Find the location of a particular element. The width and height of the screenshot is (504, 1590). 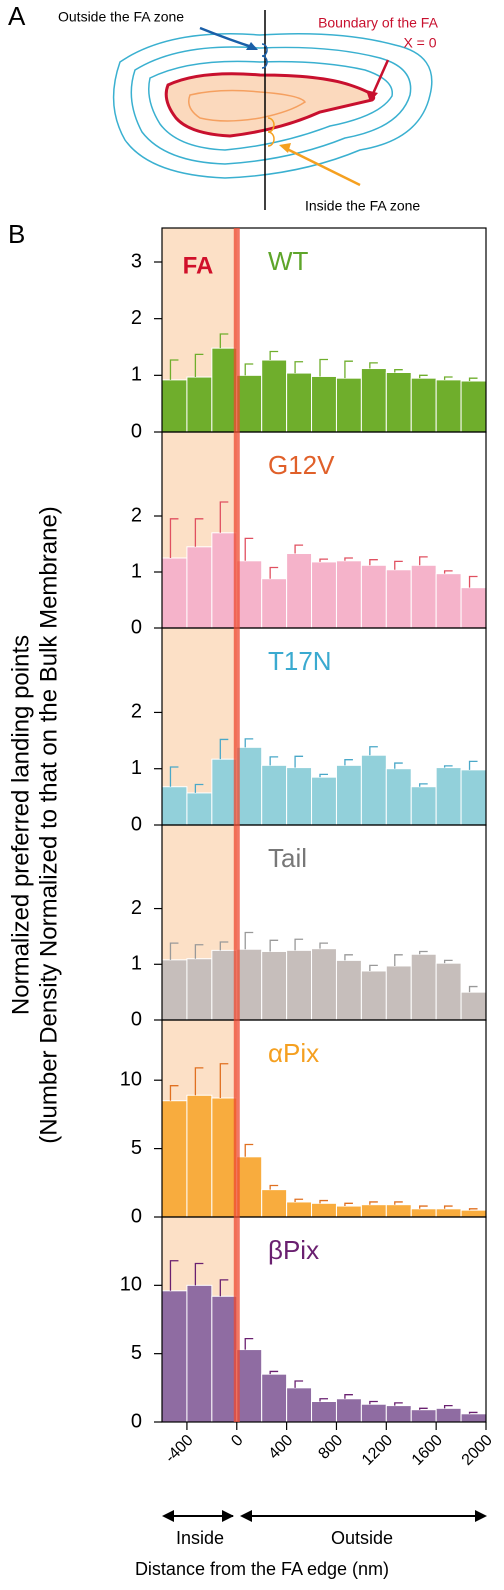

fa-label: FA is located at coordinates (198, 265).